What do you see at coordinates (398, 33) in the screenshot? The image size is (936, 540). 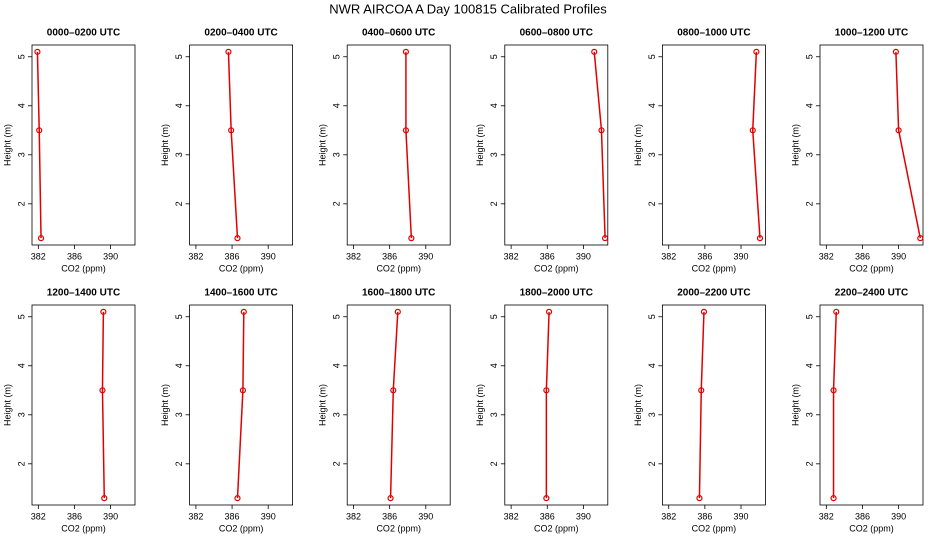 I see `panel-title: 0400–0600 UTC` at bounding box center [398, 33].